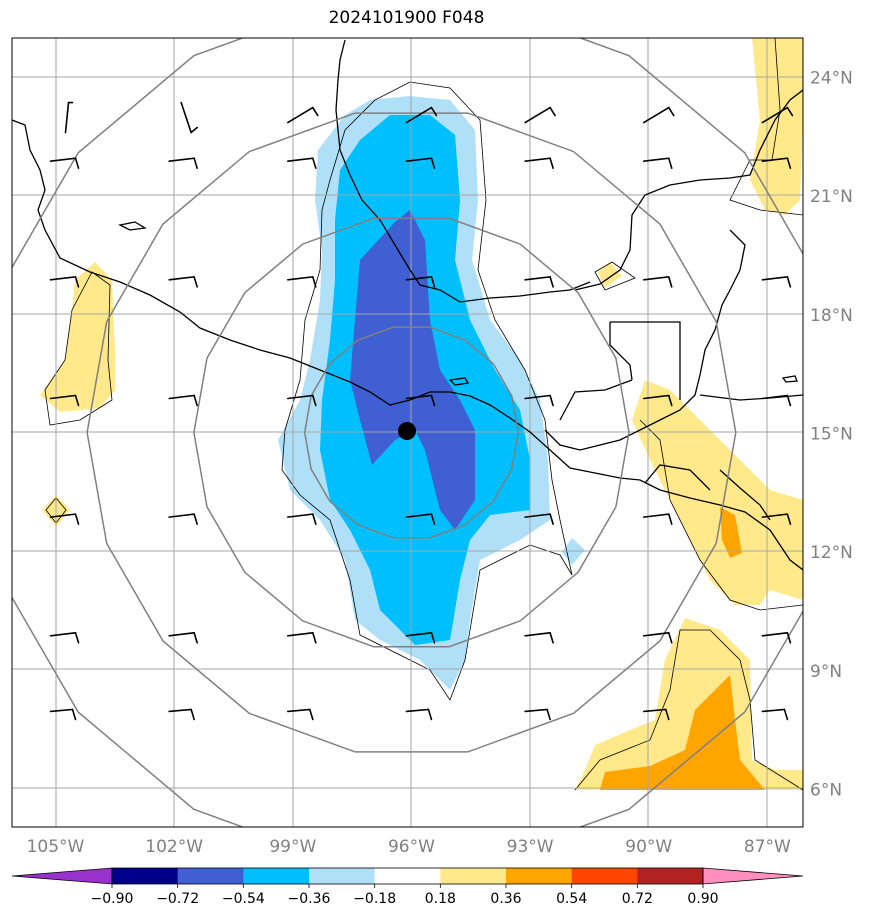 The height and width of the screenshot is (924, 873). Describe the element at coordinates (571, 899) in the screenshot. I see `colorbar-tick-label: 0.54` at that location.